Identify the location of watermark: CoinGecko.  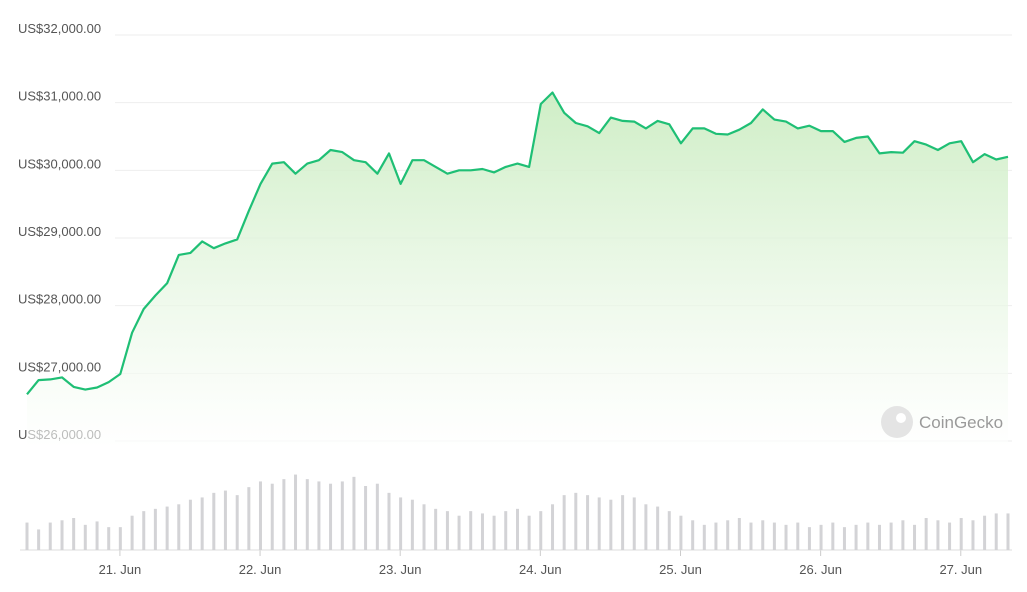
(942, 422).